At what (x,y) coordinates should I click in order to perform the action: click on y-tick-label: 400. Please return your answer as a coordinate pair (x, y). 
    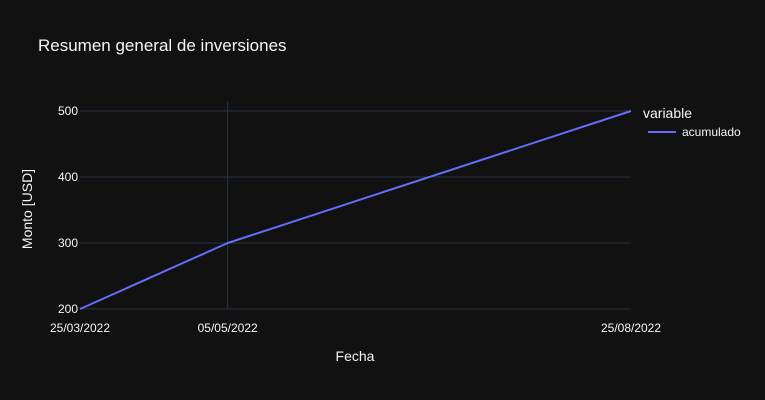
    Looking at the image, I should click on (68, 177).